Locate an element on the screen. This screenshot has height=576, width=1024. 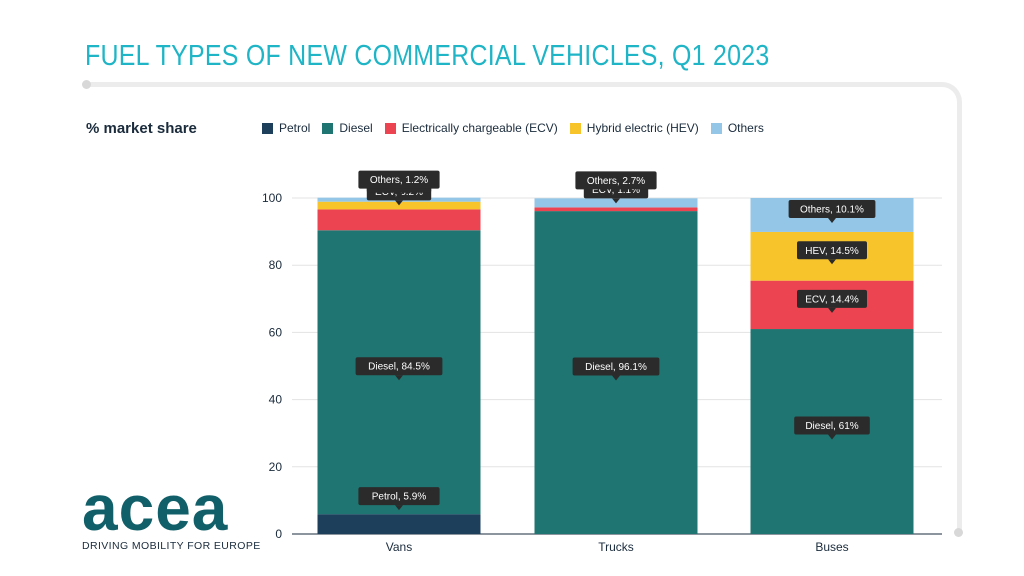
data-label-buses-diesel: Diesel, 61% is located at coordinates (832, 428).